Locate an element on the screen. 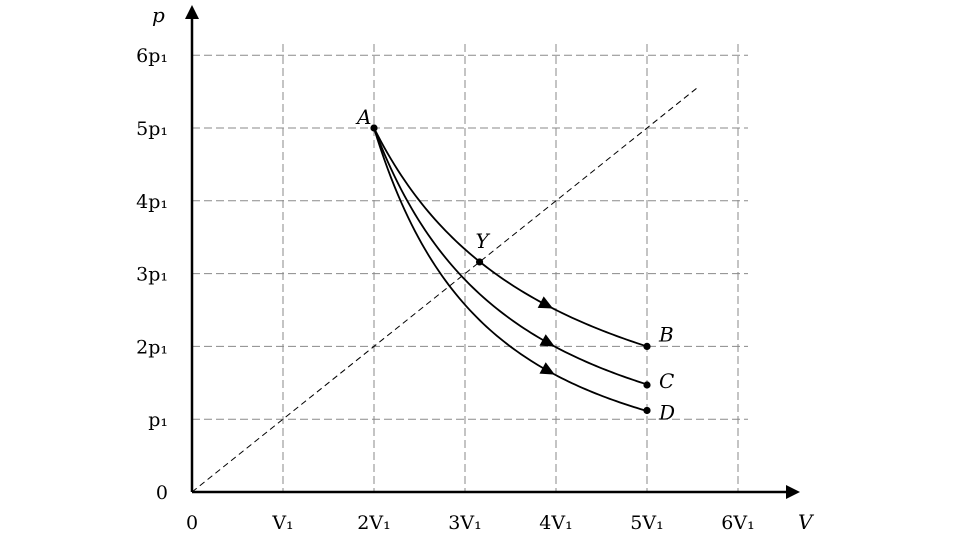 This screenshot has width=960, height=545. curve-AD is located at coordinates (510, 269).